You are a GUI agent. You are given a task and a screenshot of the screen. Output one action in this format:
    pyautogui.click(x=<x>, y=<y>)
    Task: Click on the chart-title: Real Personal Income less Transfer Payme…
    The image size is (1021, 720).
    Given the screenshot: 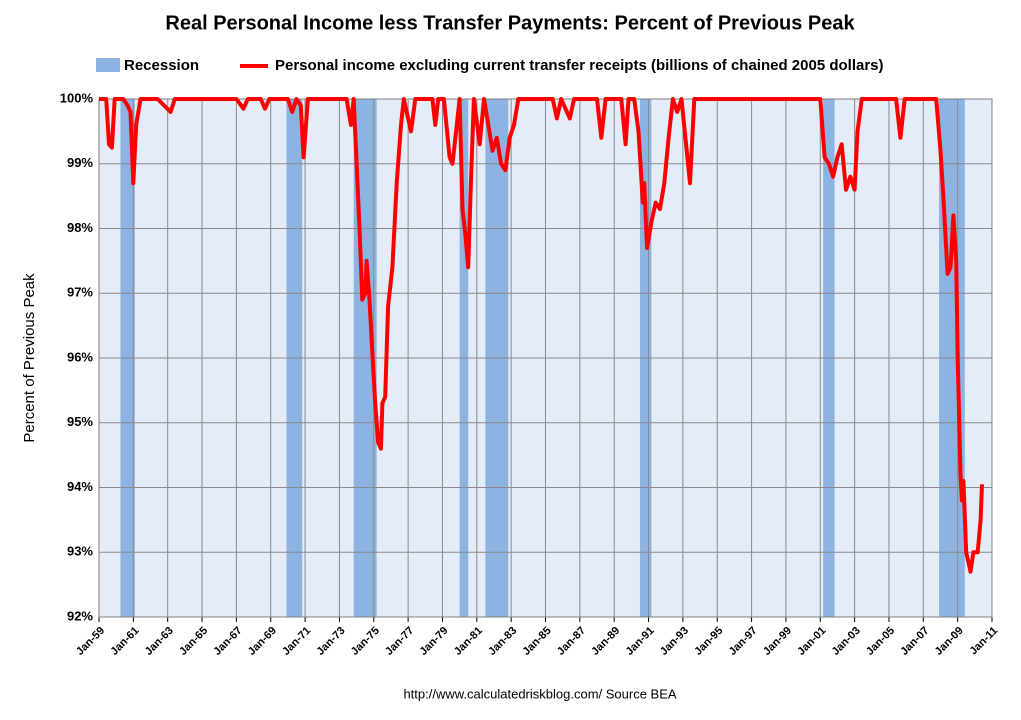 What is the action you would take?
    pyautogui.click(x=510, y=23)
    